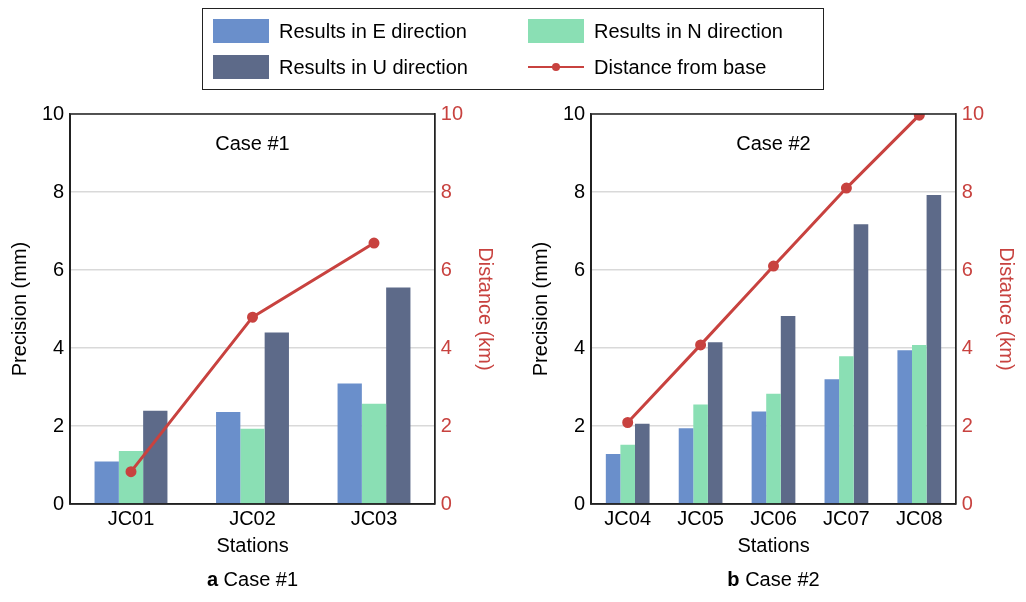 This screenshot has height=602, width=1026. Describe the element at coordinates (252, 579) in the screenshot. I see `text: a Case #1` at that location.